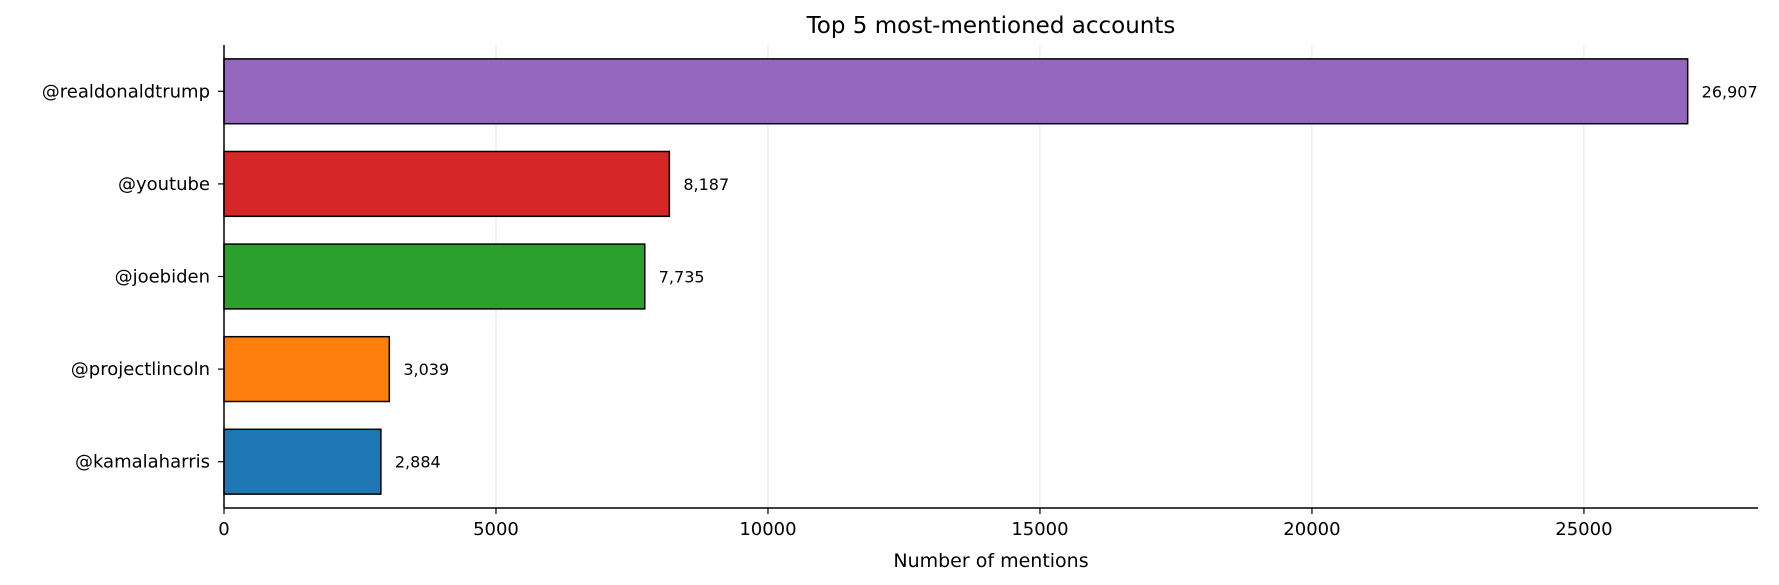 This screenshot has height=585, width=1779. I want to click on y-tick-label: @kamalaharris, so click(142, 462).